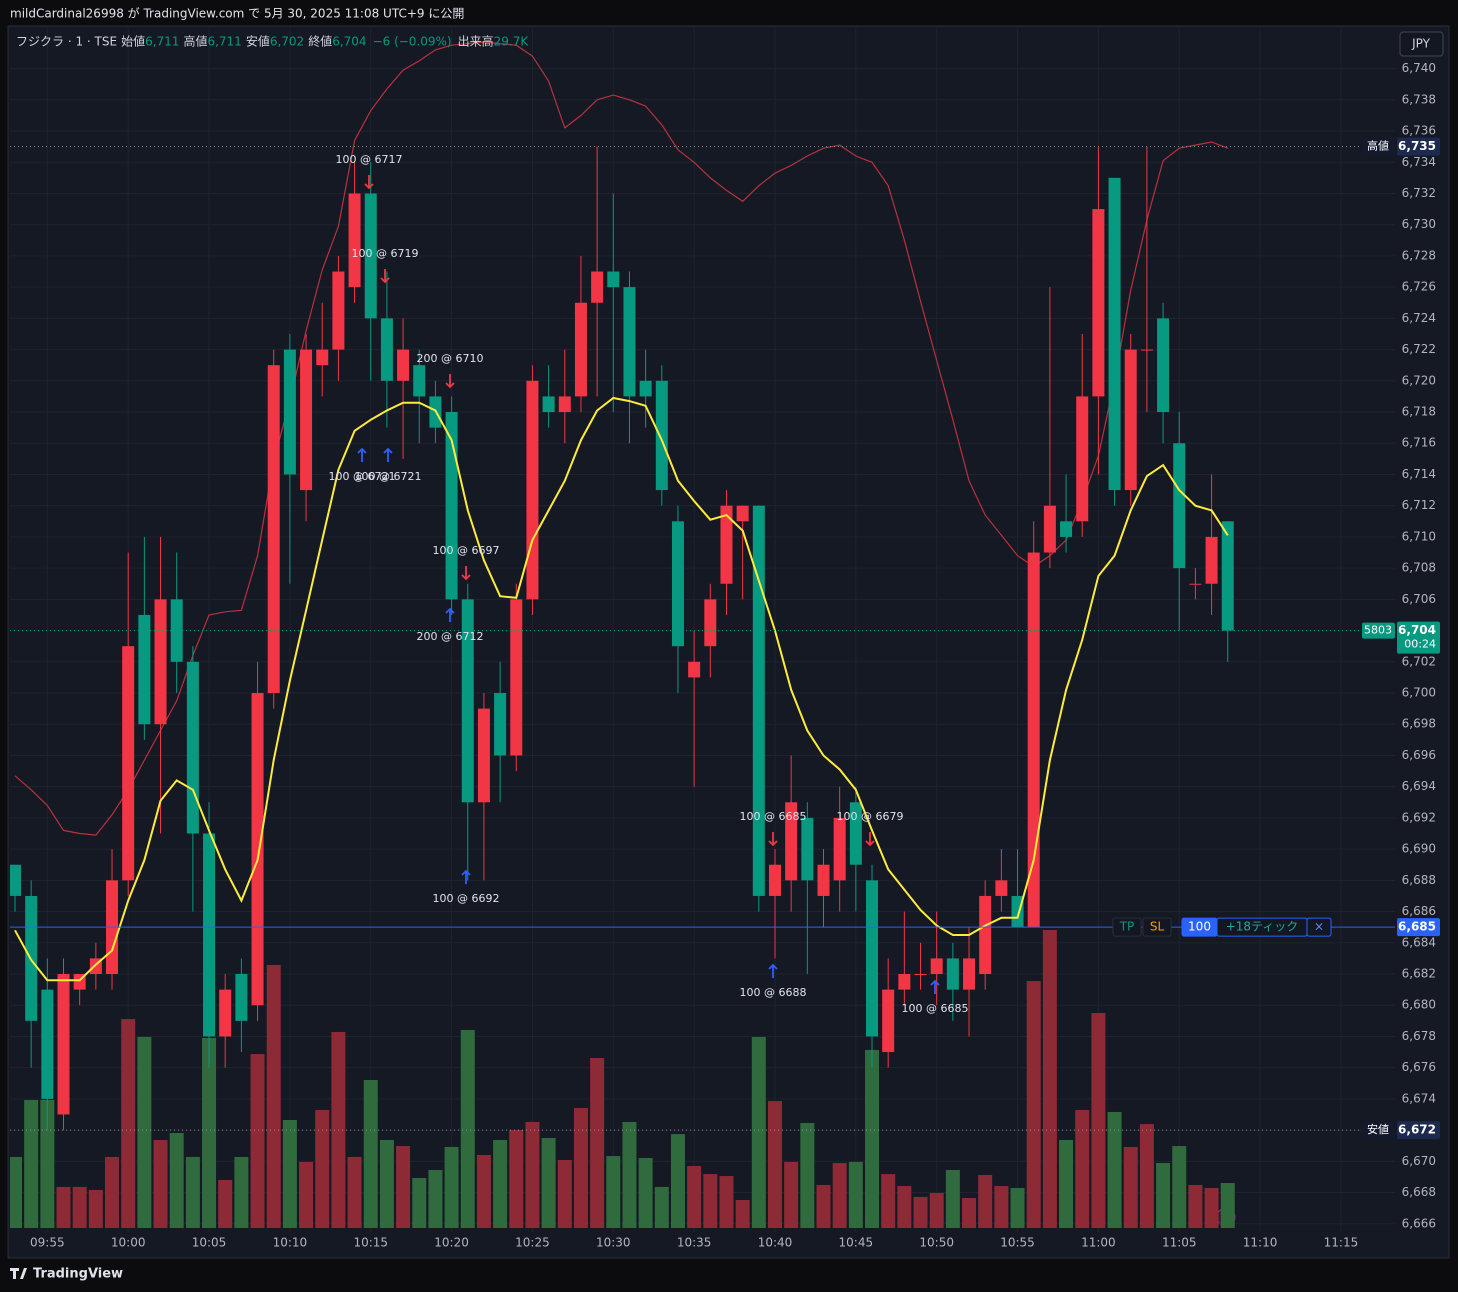  Describe the element at coordinates (532, 1243) in the screenshot. I see `x-tick-label: 10:25` at that location.